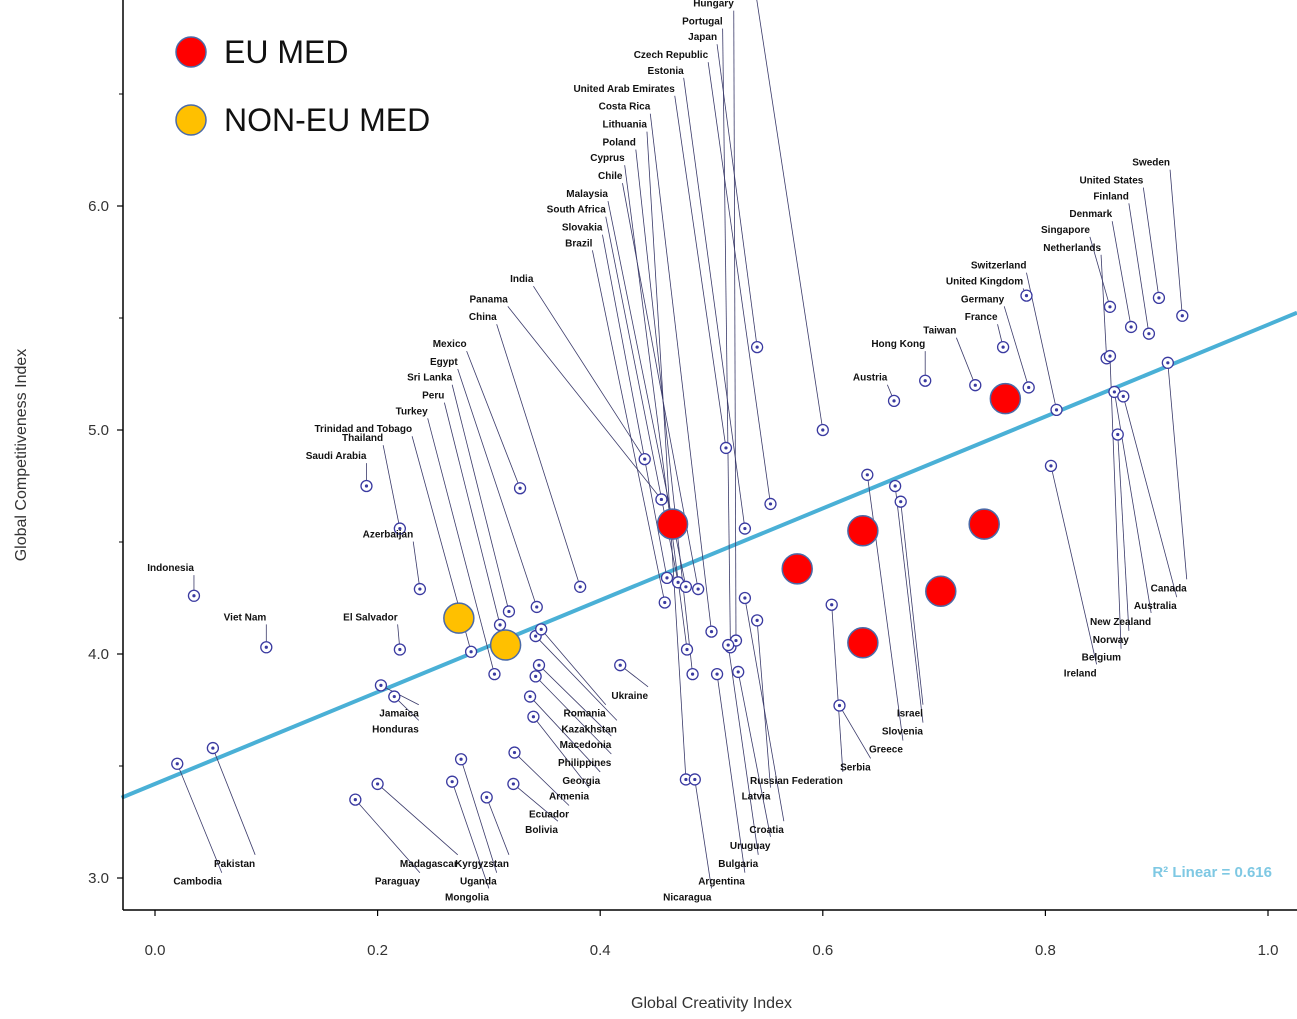 Image resolution: width=1297 pixels, height=1019 pixels. I want to click on point-label: Belgium, so click(1102, 658).